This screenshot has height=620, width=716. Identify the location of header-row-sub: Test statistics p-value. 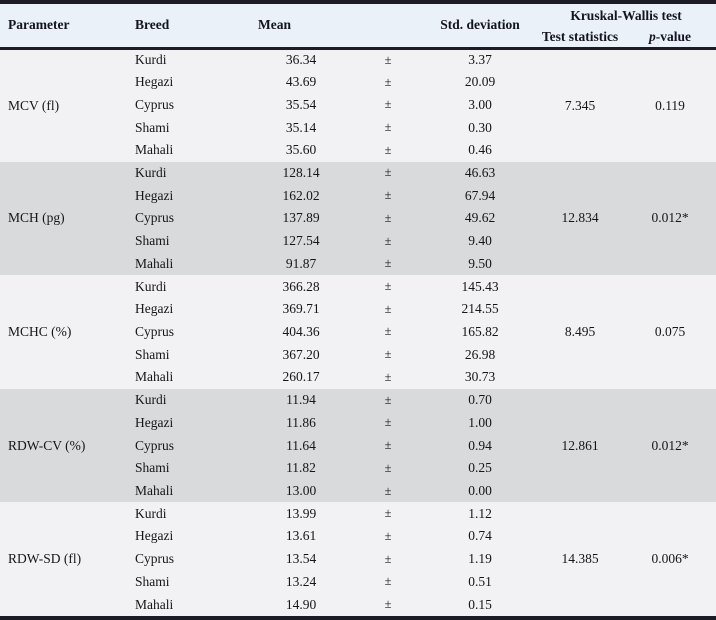
(358, 38).